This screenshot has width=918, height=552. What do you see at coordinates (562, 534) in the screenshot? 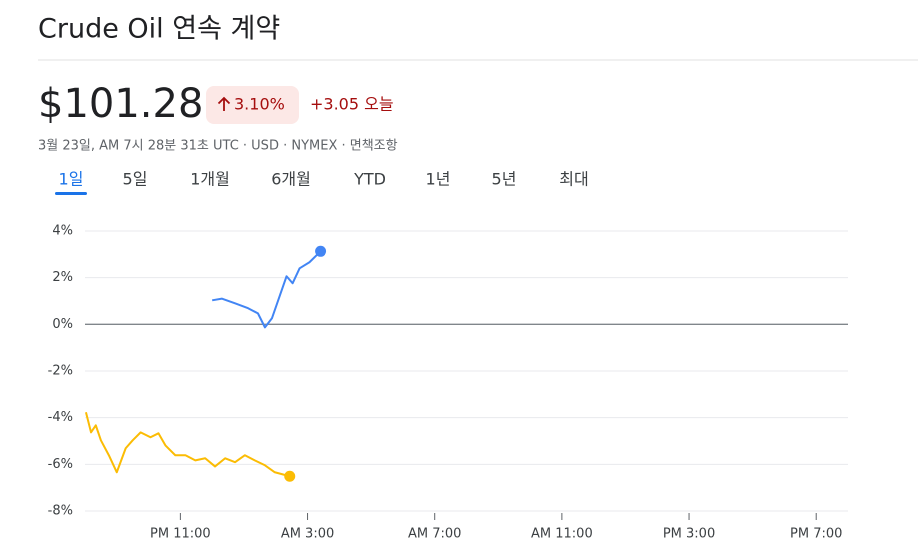
I see `x-tick-label: AM 11:00` at bounding box center [562, 534].